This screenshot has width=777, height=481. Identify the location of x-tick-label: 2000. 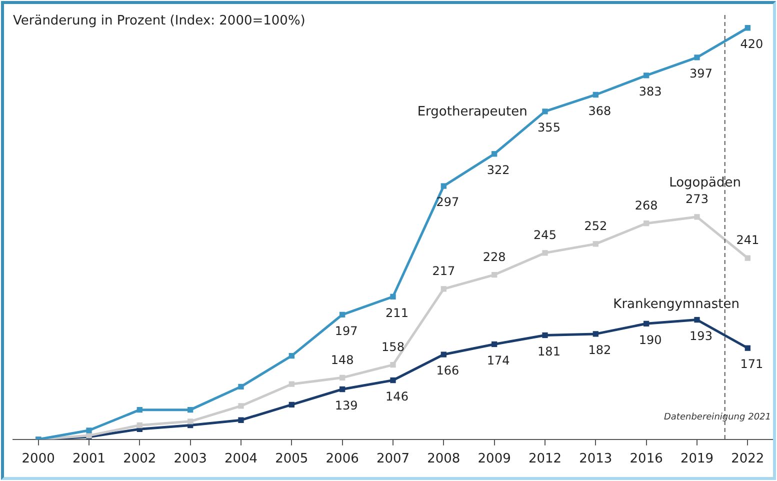
(38, 459).